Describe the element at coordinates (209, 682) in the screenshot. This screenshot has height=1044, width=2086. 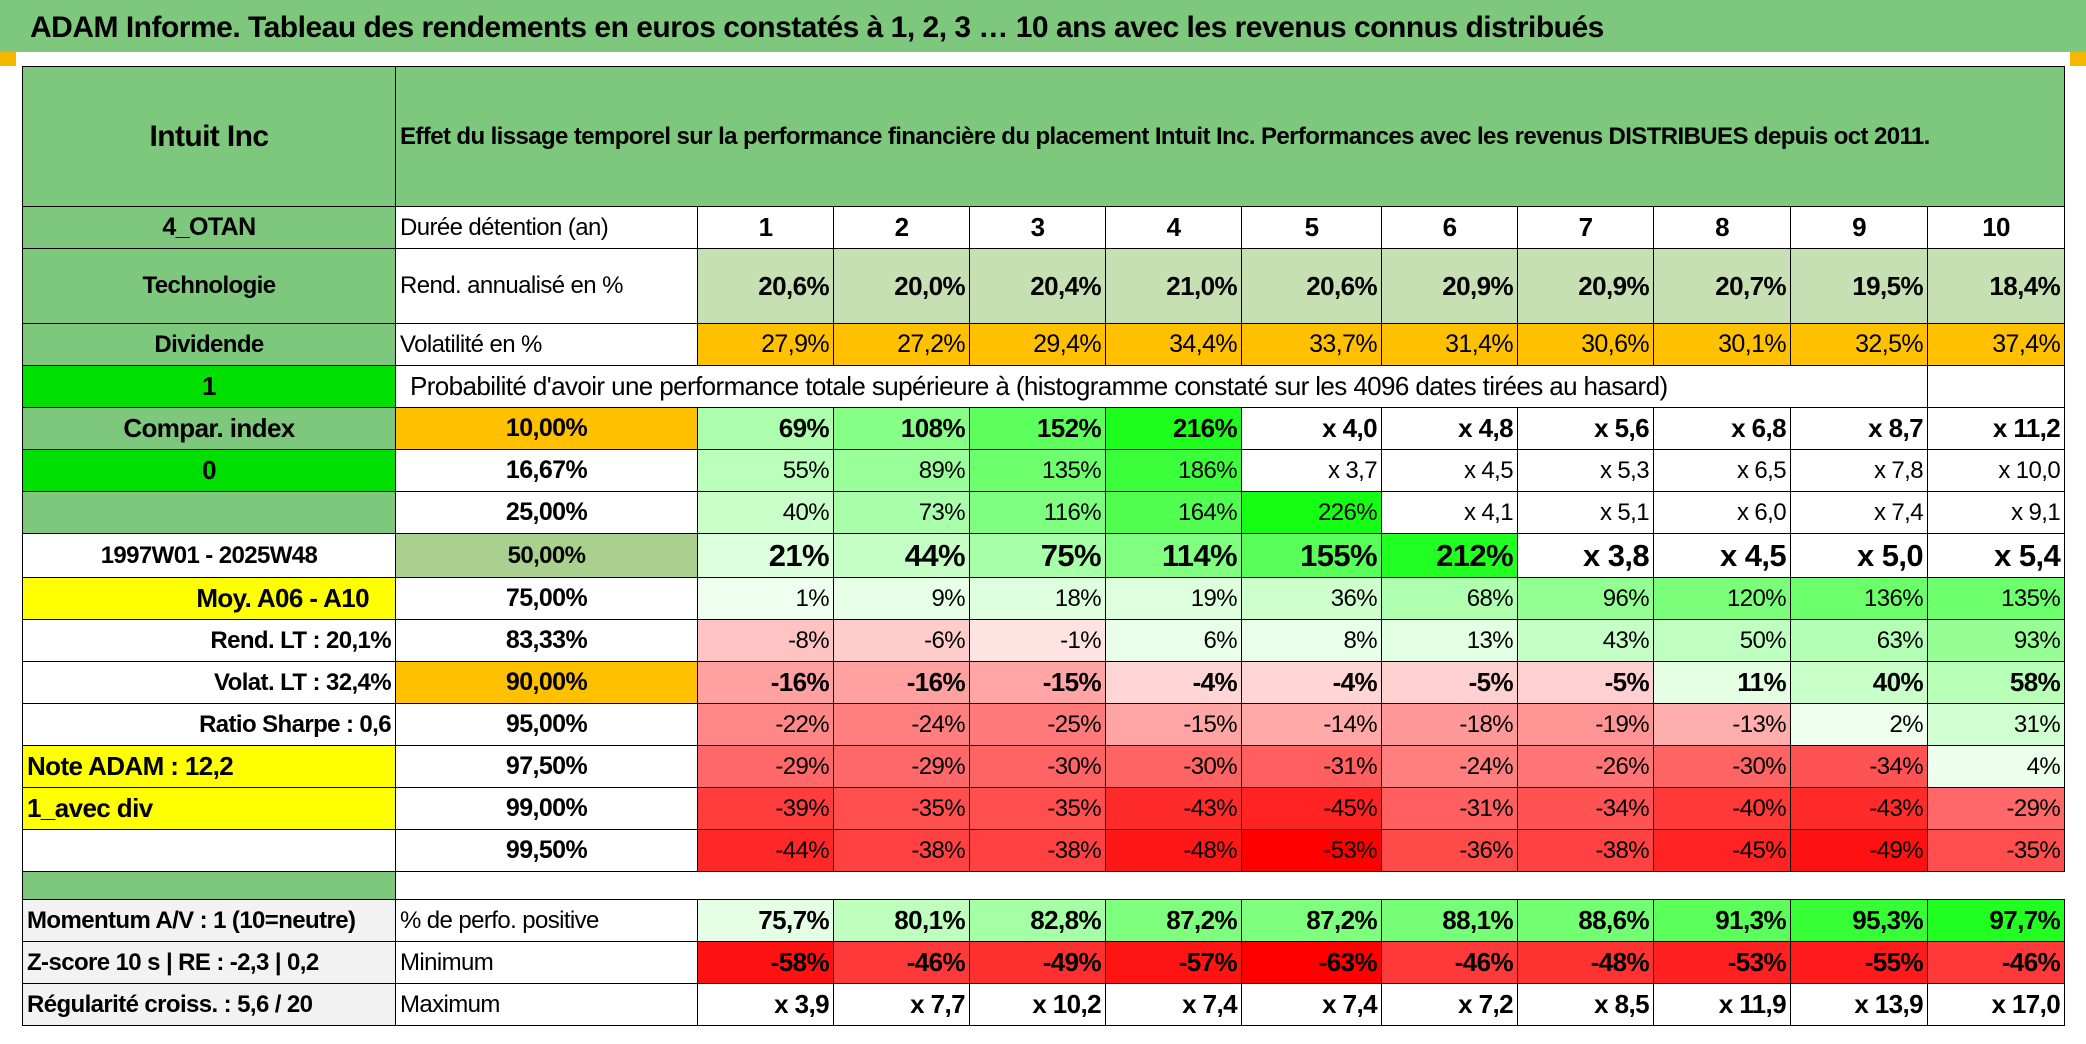
I see `volat-lt-label: Volat. LT : 32,4%` at that location.